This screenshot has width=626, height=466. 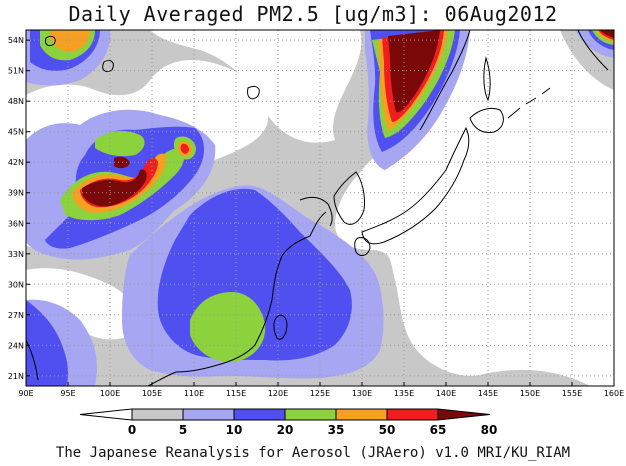 I want to click on japan-honshu-coastline, so click(x=415, y=185).